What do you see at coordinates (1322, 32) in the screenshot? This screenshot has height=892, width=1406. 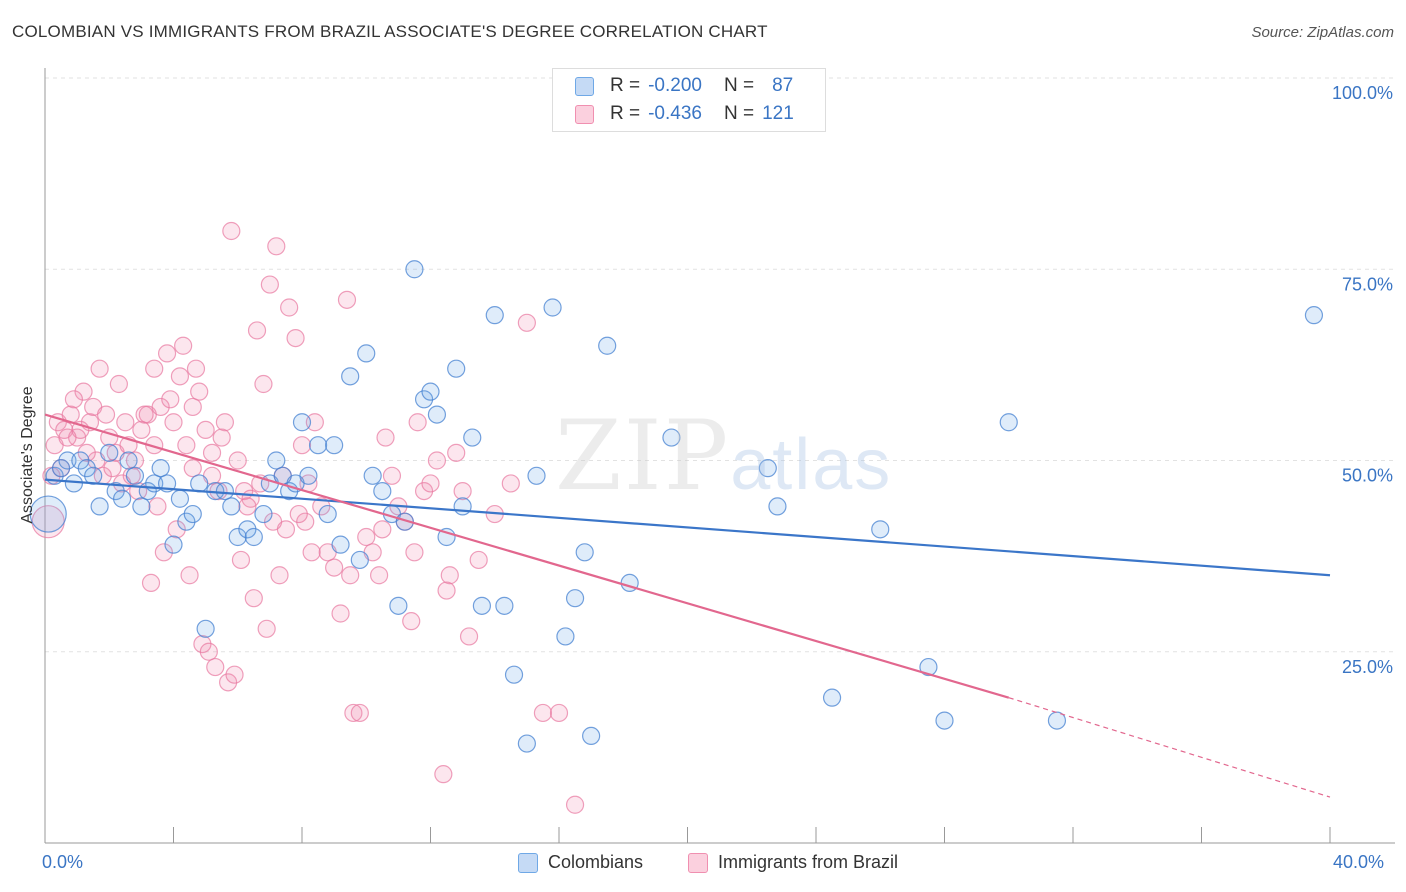 I see `source-label: Source: ZipAtlas.com` at bounding box center [1322, 32].